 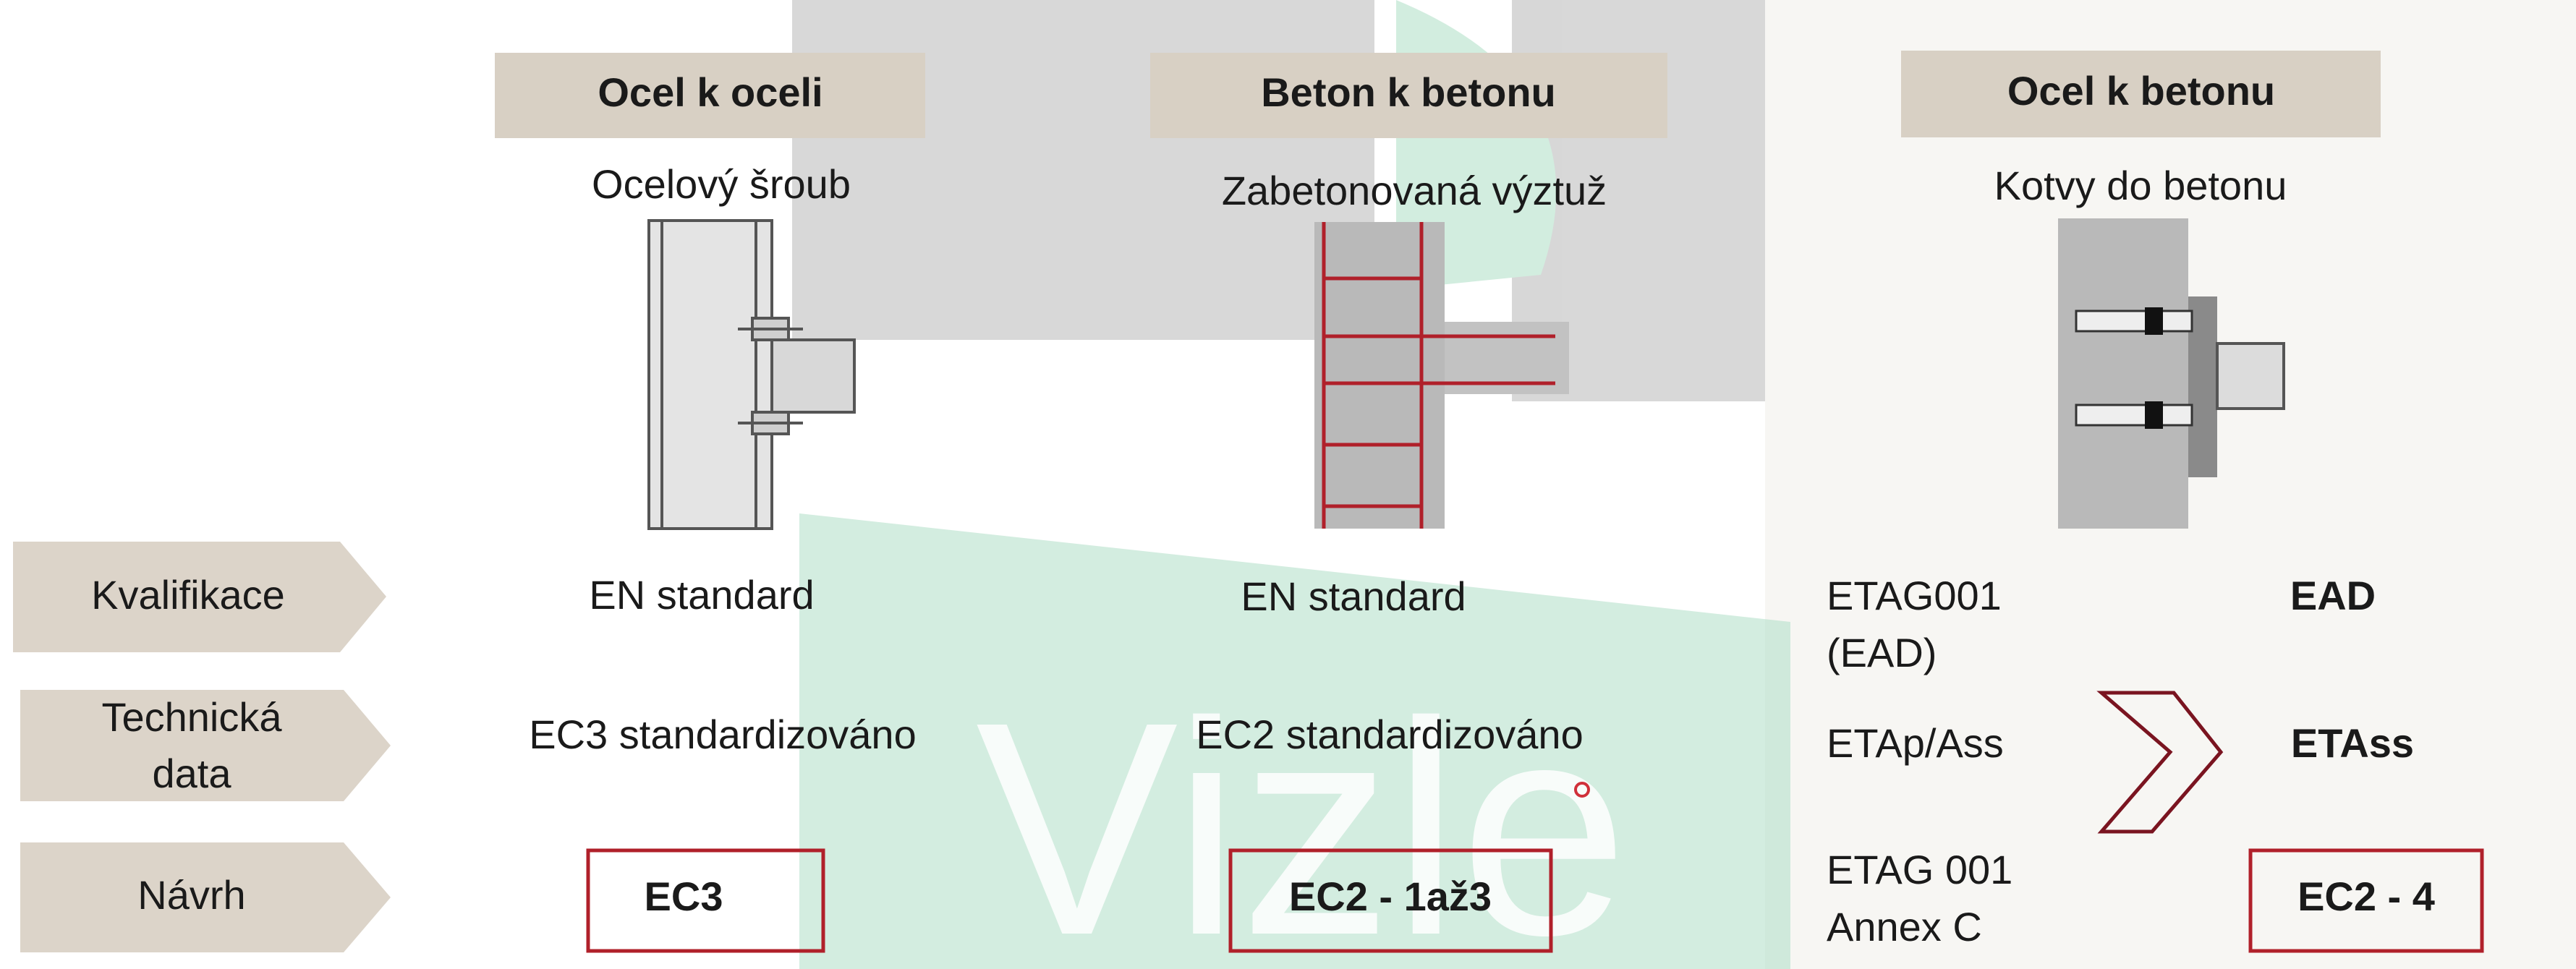 I want to click on column-header: Ocel k betonu, so click(x=2141, y=91).